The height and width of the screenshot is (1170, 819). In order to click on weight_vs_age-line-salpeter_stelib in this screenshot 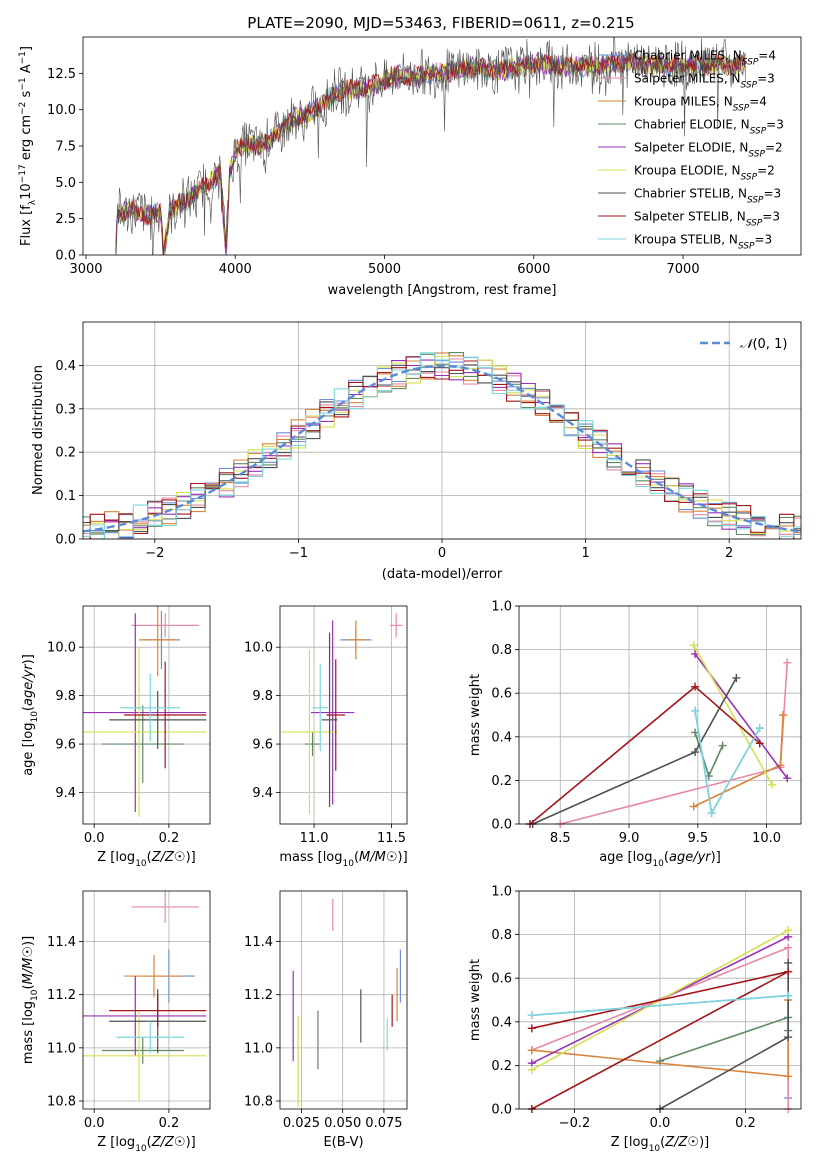, I will do `click(645, 754)`.